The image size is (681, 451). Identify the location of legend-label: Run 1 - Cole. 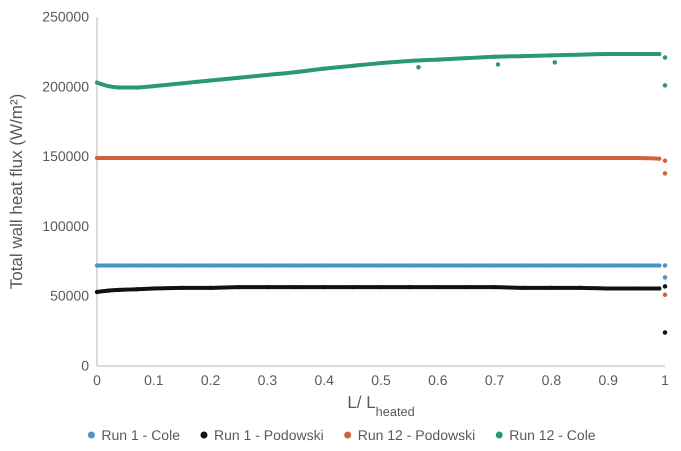
(140, 435).